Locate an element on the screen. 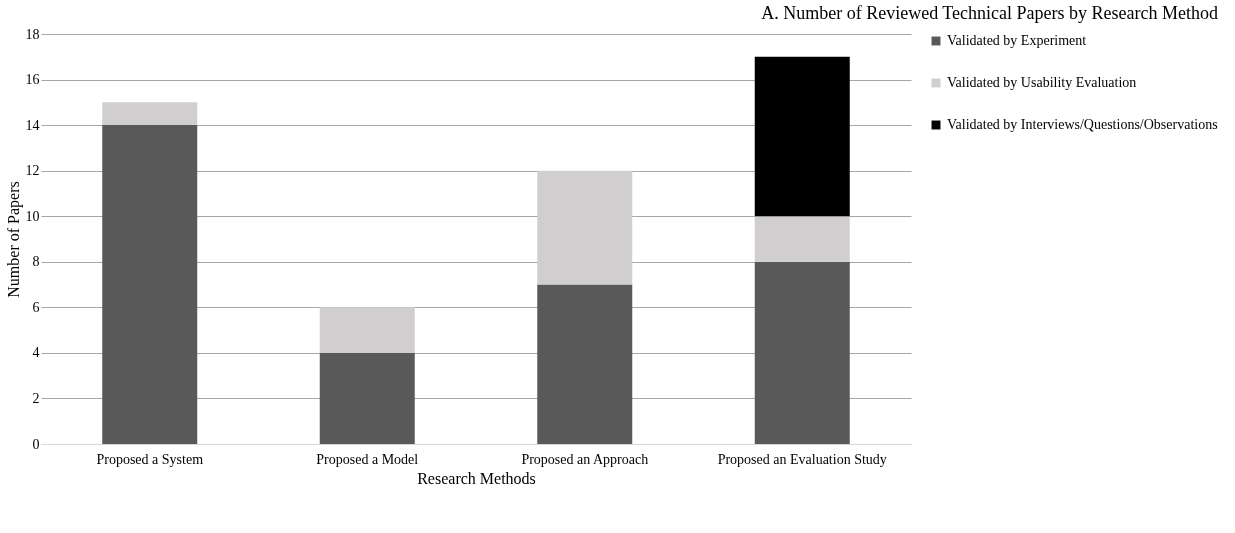 The height and width of the screenshot is (533, 1235). legend-label: Validated by Experiment is located at coordinates (1017, 40).